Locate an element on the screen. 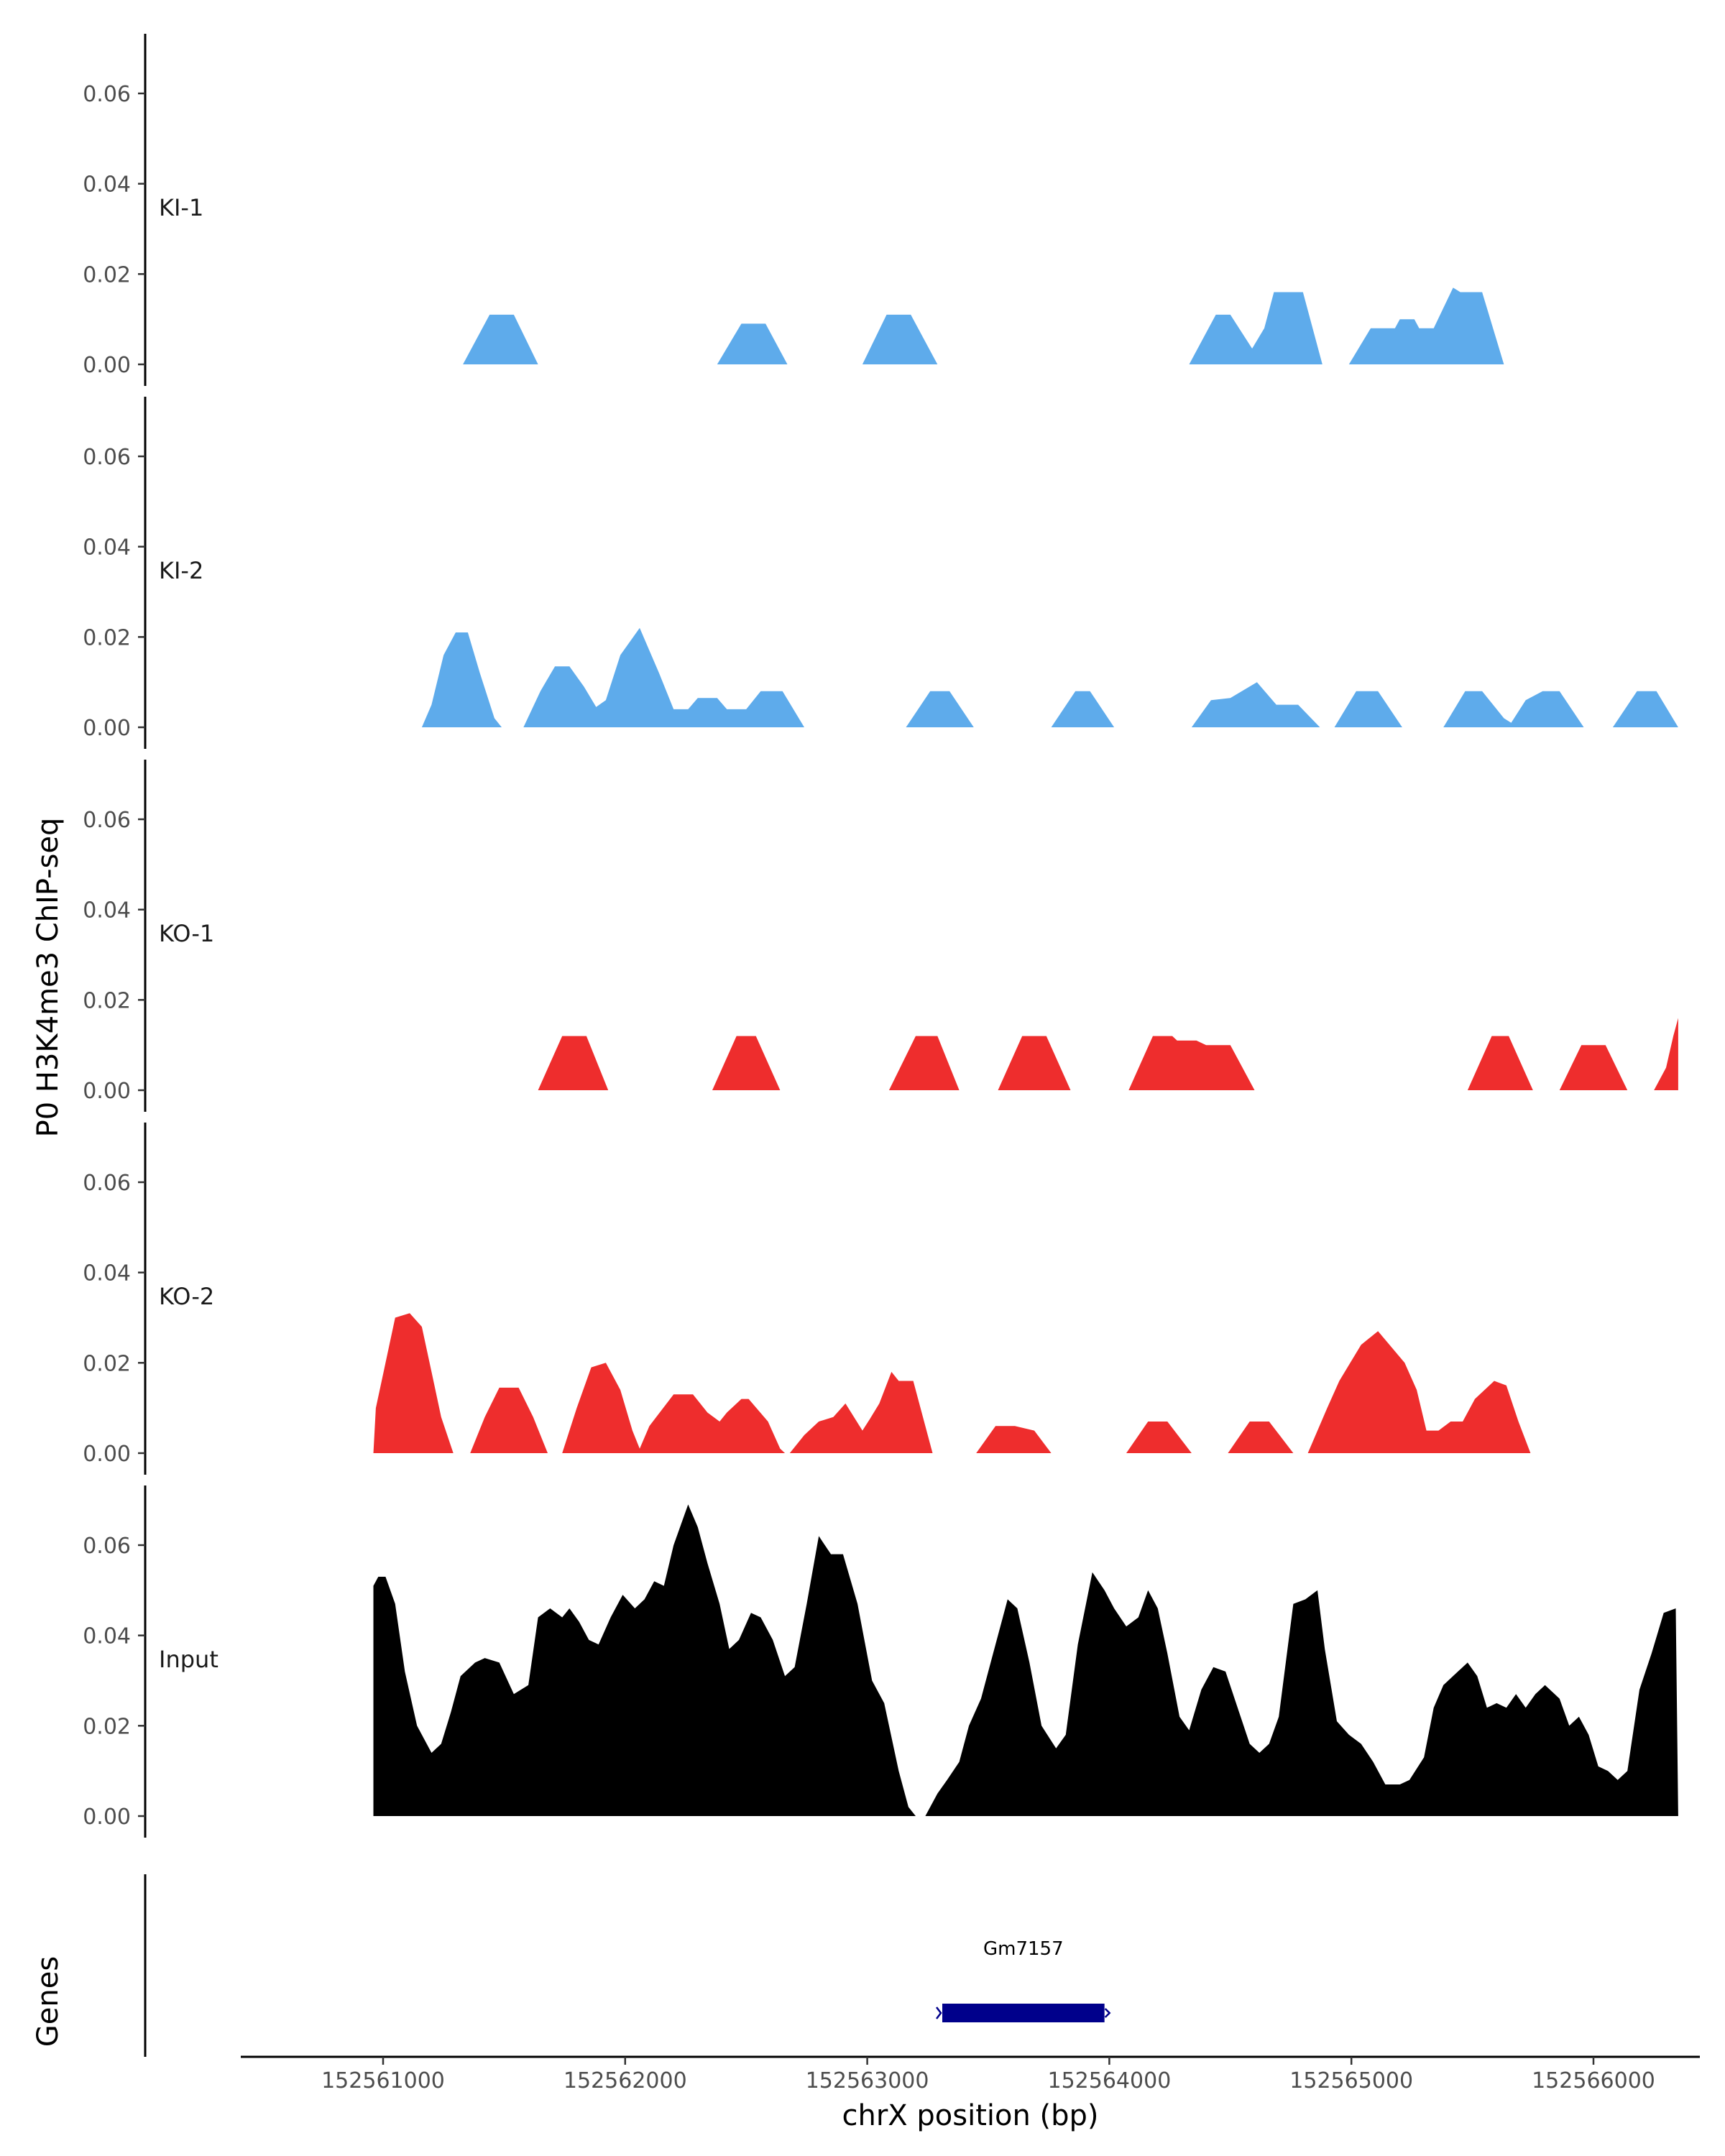 This screenshot has height=2156, width=1725. gene-gm7157: Gm7157 is located at coordinates (1023, 1980).